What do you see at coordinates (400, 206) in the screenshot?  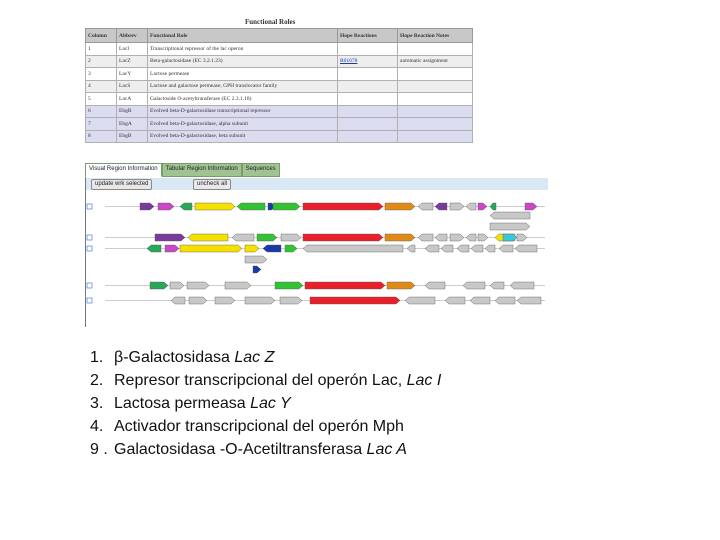 I see `gene-arrow-t1-g9` at bounding box center [400, 206].